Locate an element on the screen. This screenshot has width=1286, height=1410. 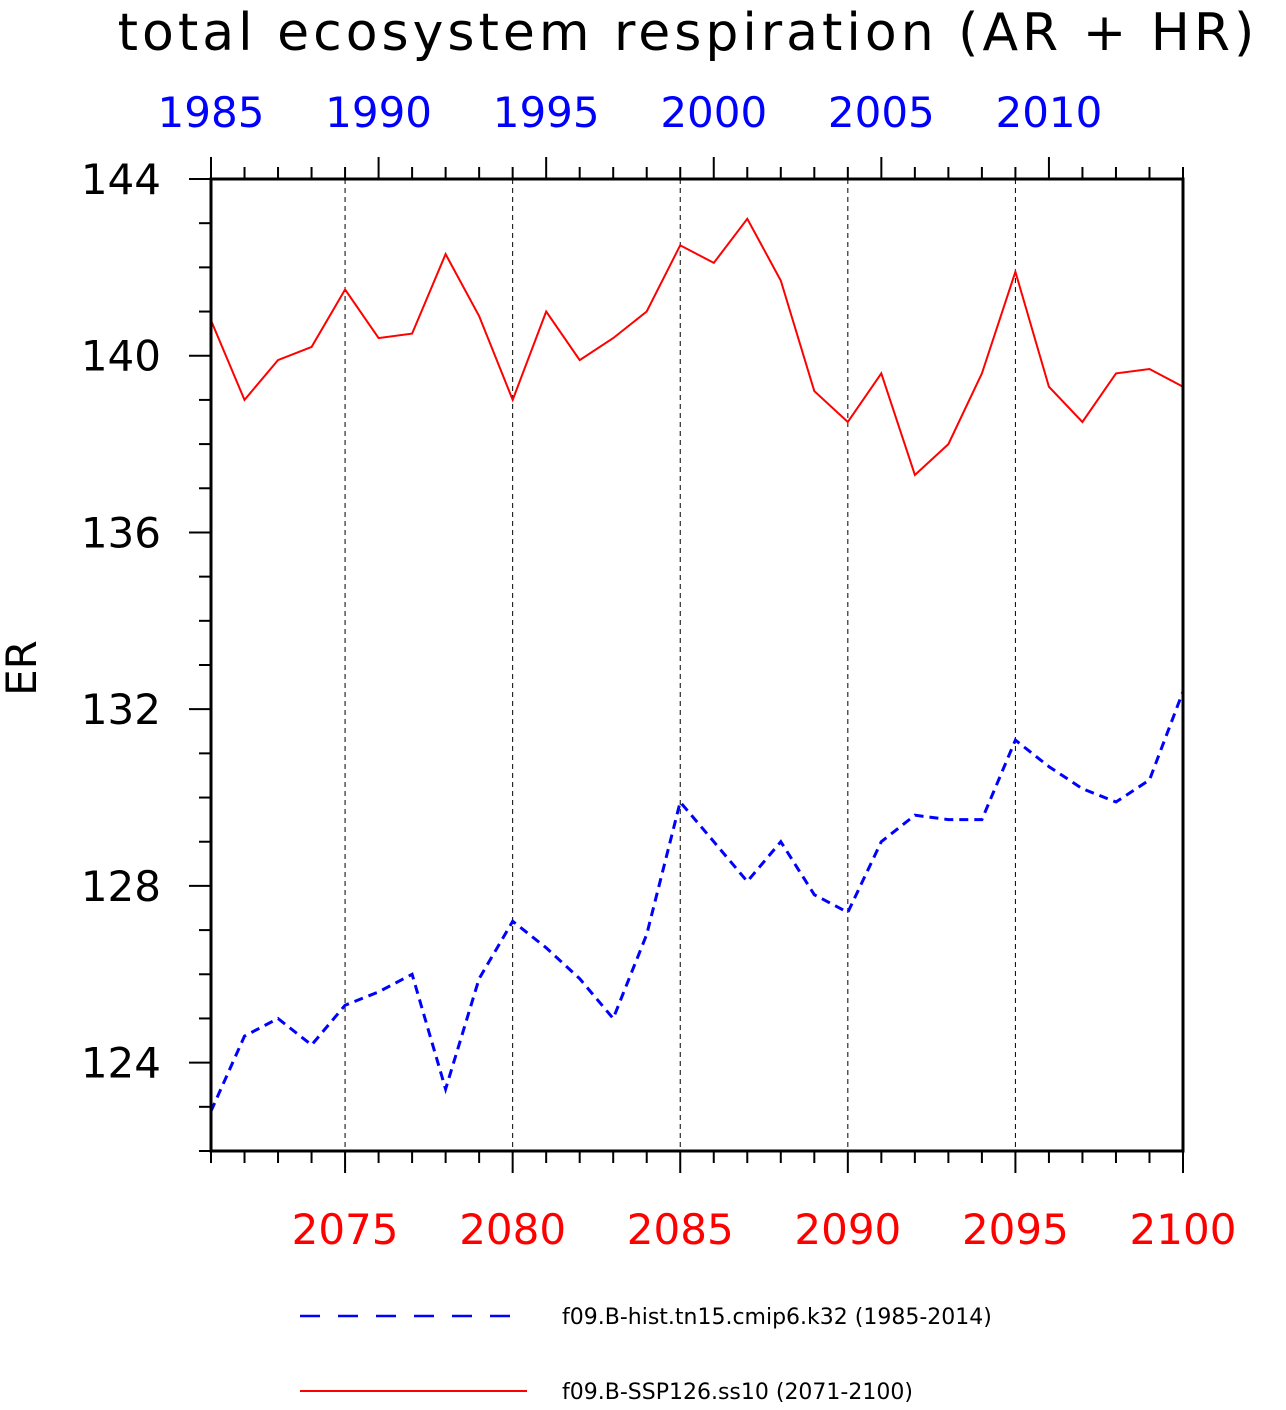
x-tick-label-bottom: 2095 is located at coordinates (1015, 1229).